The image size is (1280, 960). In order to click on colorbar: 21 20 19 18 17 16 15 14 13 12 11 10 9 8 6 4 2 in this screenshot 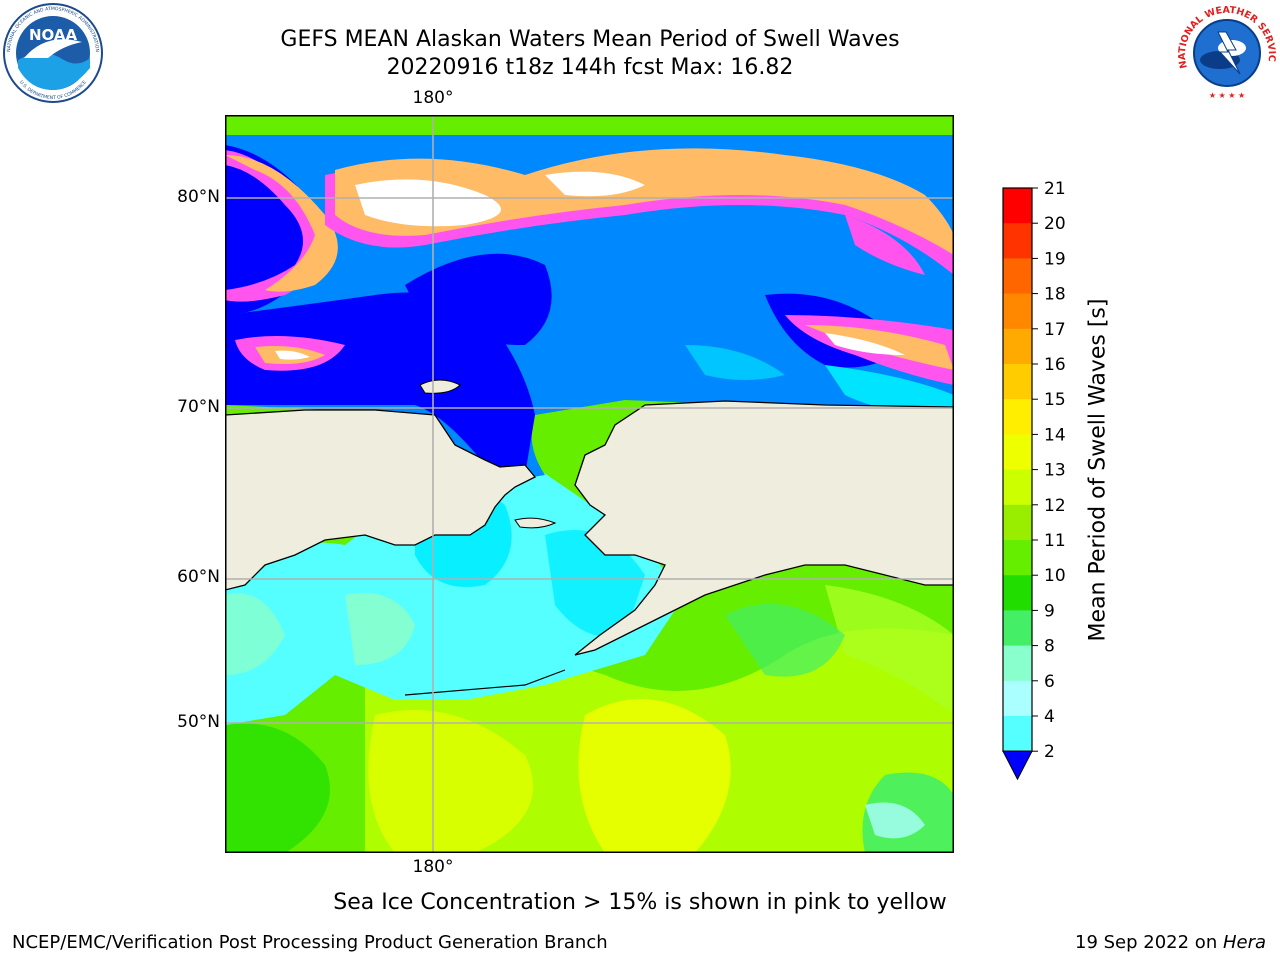, I will do `click(1034, 480)`.